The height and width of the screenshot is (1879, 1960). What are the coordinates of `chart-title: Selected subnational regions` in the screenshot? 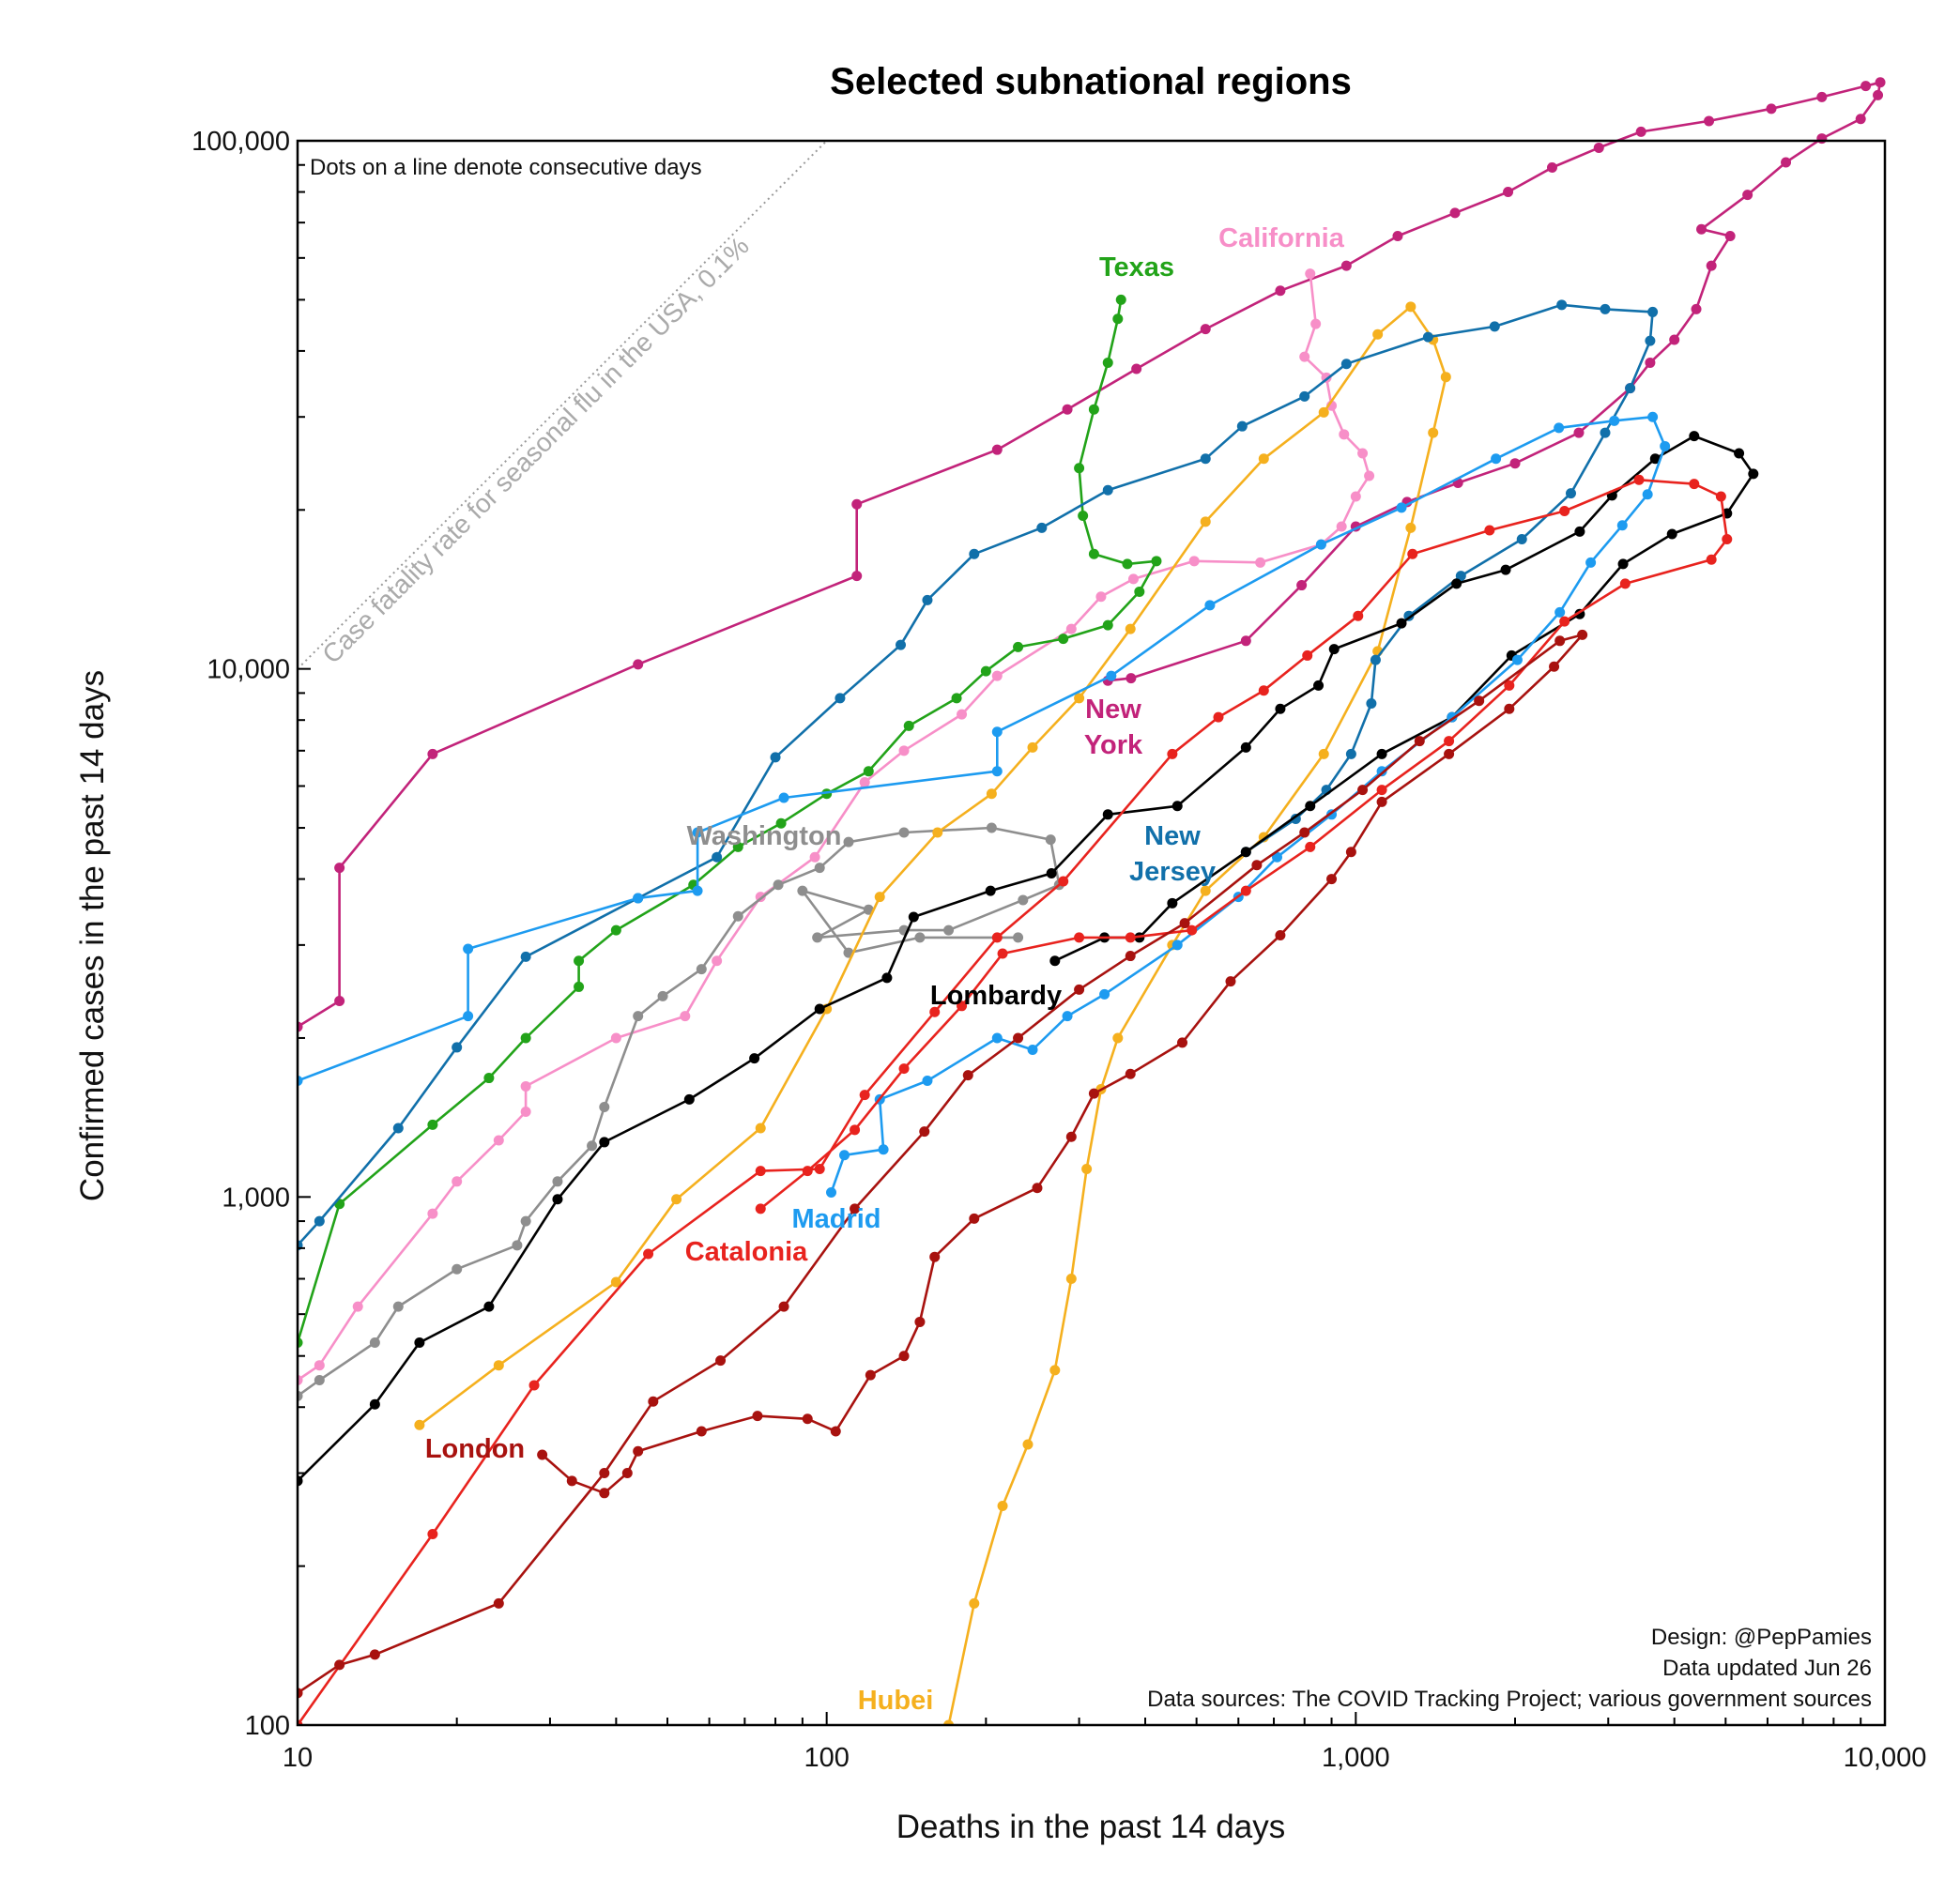 It's located at (1091, 82).